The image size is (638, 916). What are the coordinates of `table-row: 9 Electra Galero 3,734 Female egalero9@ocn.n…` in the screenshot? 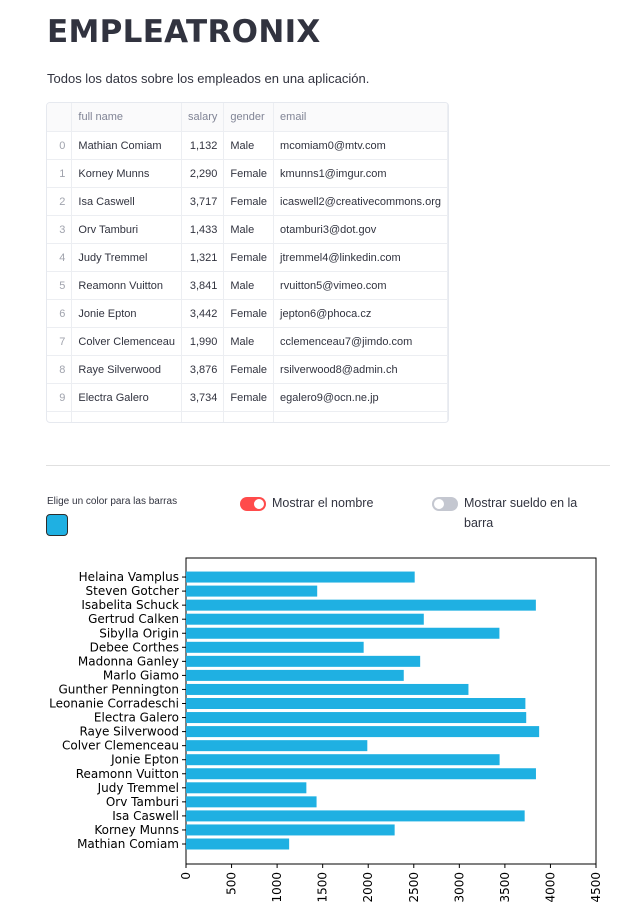 It's located at (247, 397).